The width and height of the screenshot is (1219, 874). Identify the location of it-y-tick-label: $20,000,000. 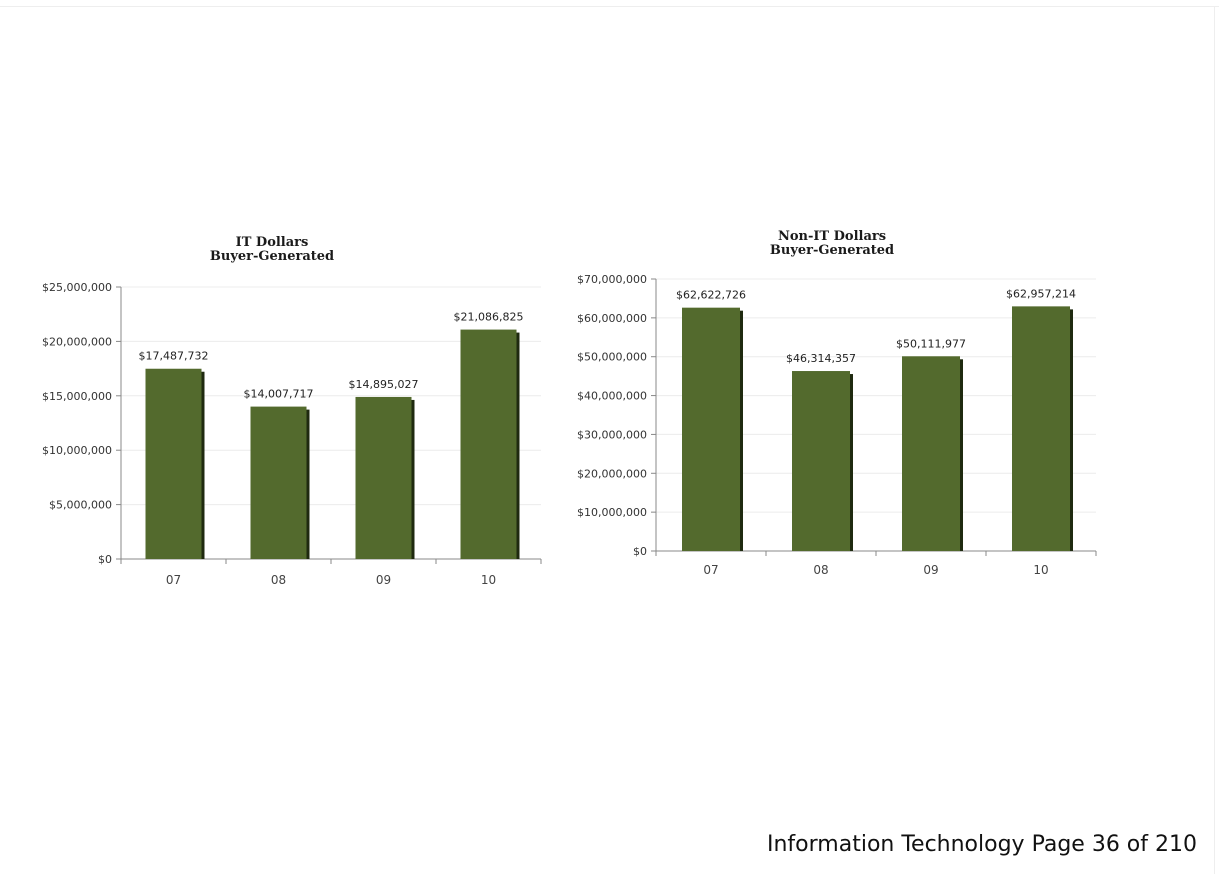
(77, 341).